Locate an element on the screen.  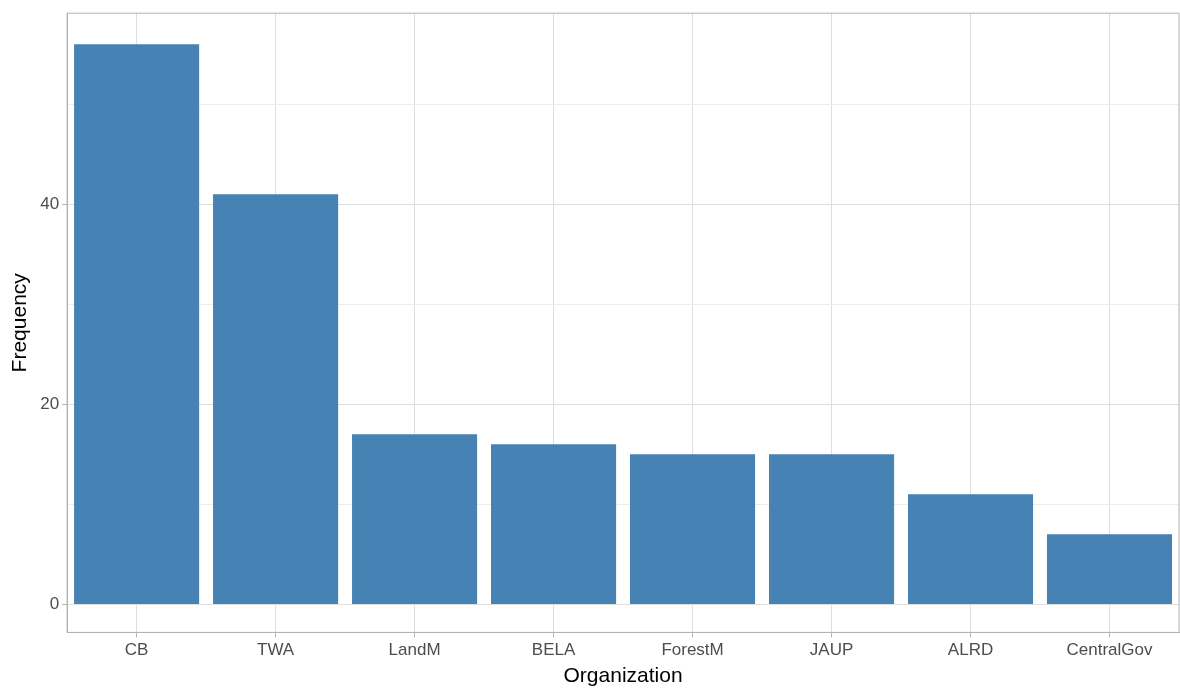
x-tick-label: LandM is located at coordinates (414, 650).